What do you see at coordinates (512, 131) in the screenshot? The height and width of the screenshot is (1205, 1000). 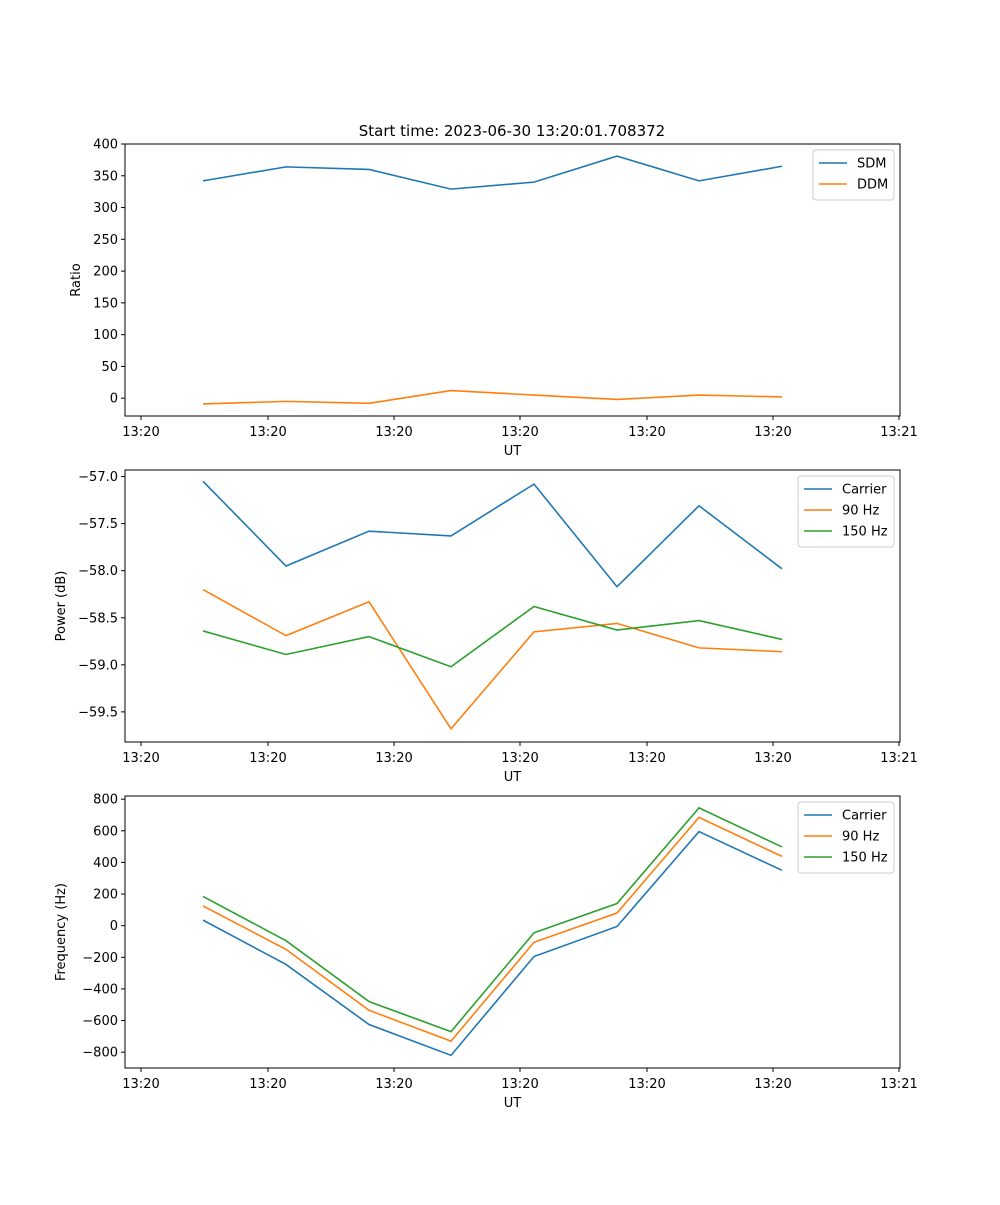 I see `chart-title: Start time: 2023-06-30 13:20:01.708372` at bounding box center [512, 131].